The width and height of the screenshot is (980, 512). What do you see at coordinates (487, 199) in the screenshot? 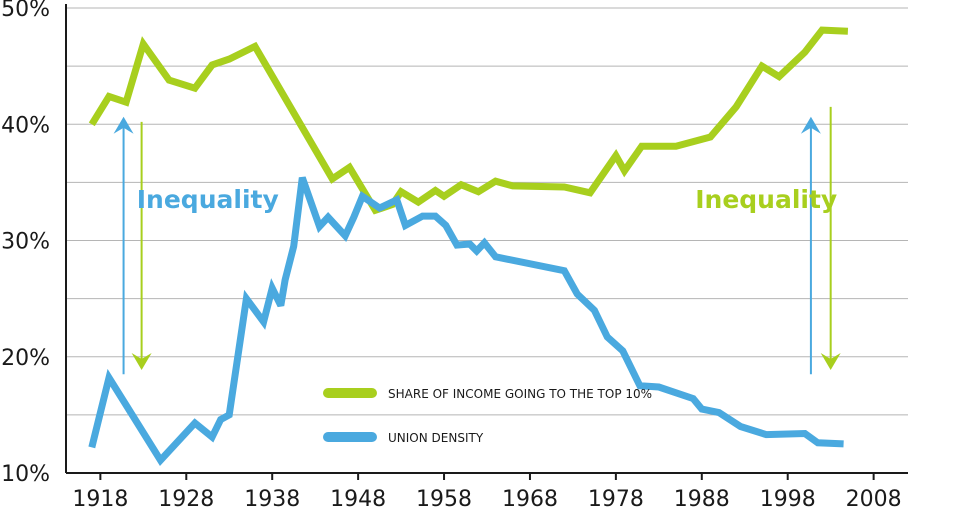
I see `annotations: Inequality Inequality` at bounding box center [487, 199].